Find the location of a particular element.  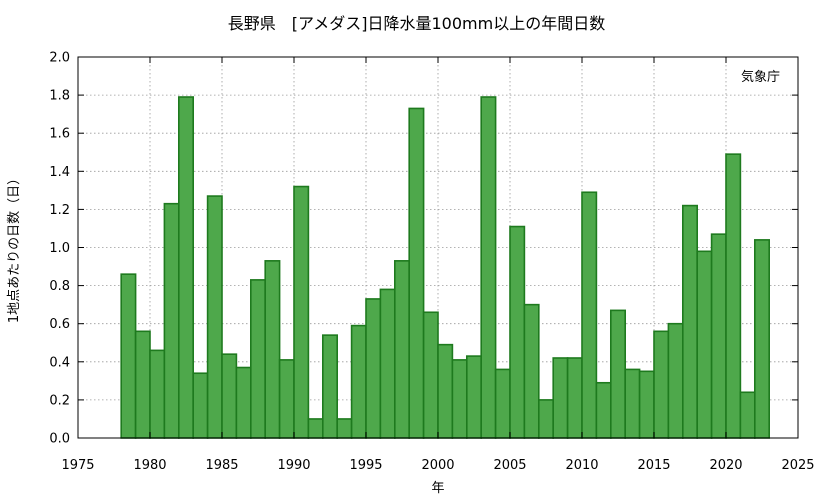

y-tick-label: 2.0 is located at coordinates (59, 58).